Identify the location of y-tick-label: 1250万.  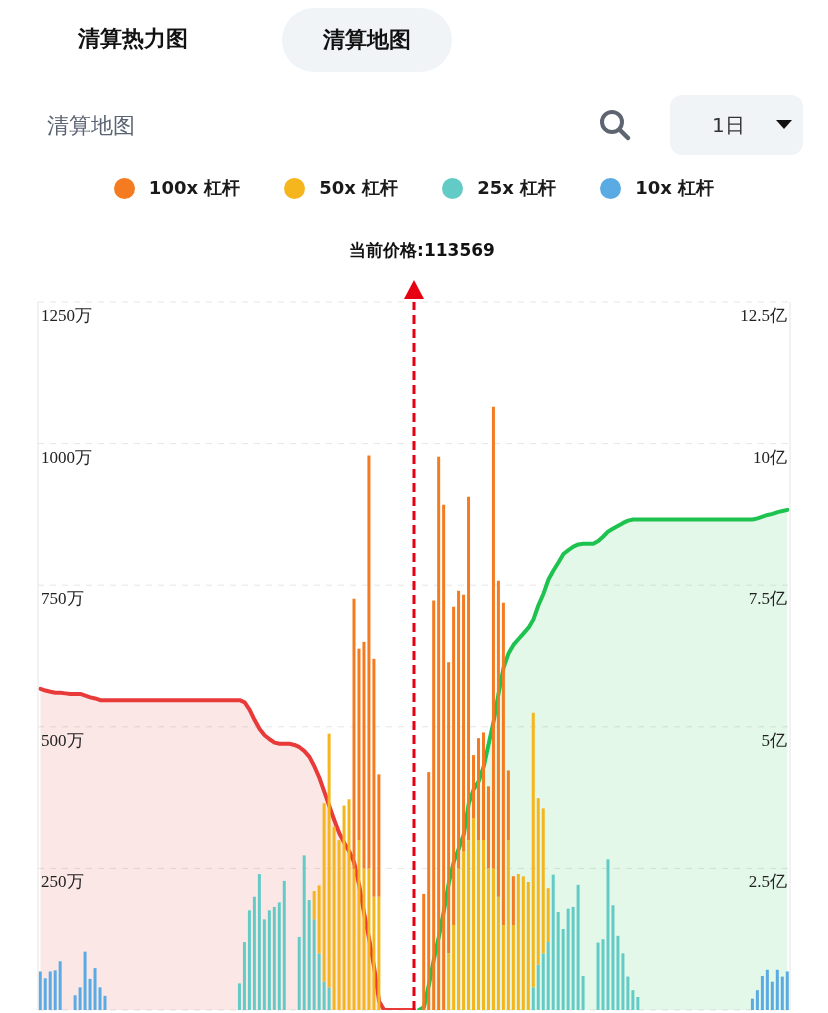
(66, 315).